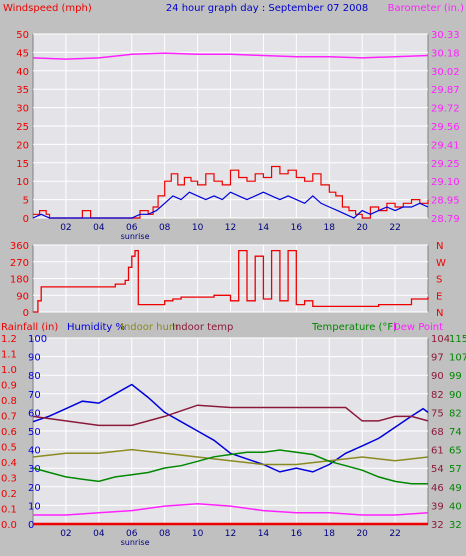  What do you see at coordinates (9, 494) in the screenshot?
I see `rainfall-tick-label: 0.2` at bounding box center [9, 494].